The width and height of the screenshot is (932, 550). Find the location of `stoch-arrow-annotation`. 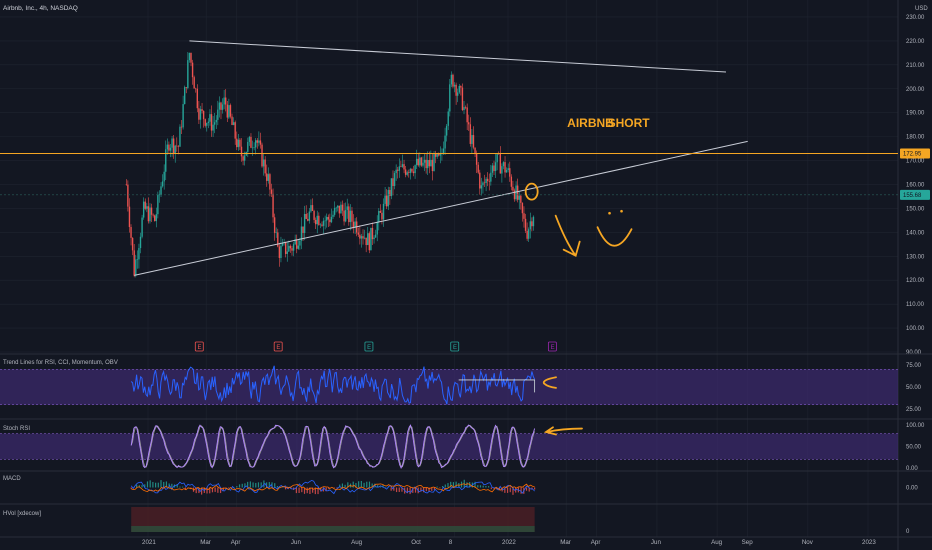

stoch-arrow-annotation is located at coordinates (563, 431).